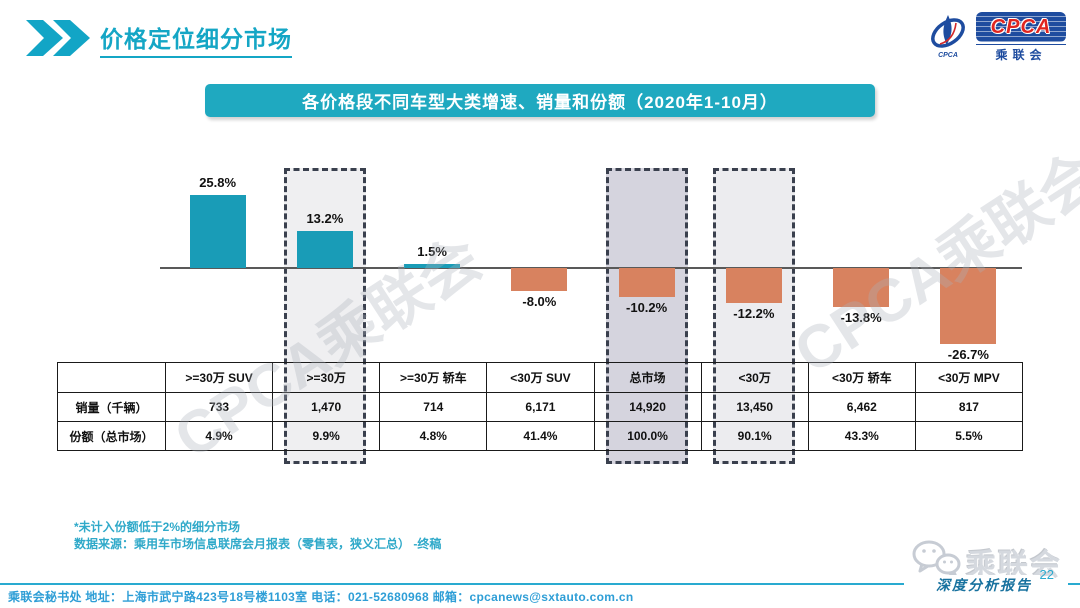 The height and width of the screenshot is (608, 1080). I want to click on table-column-header: >=30万 SUV, so click(219, 377).